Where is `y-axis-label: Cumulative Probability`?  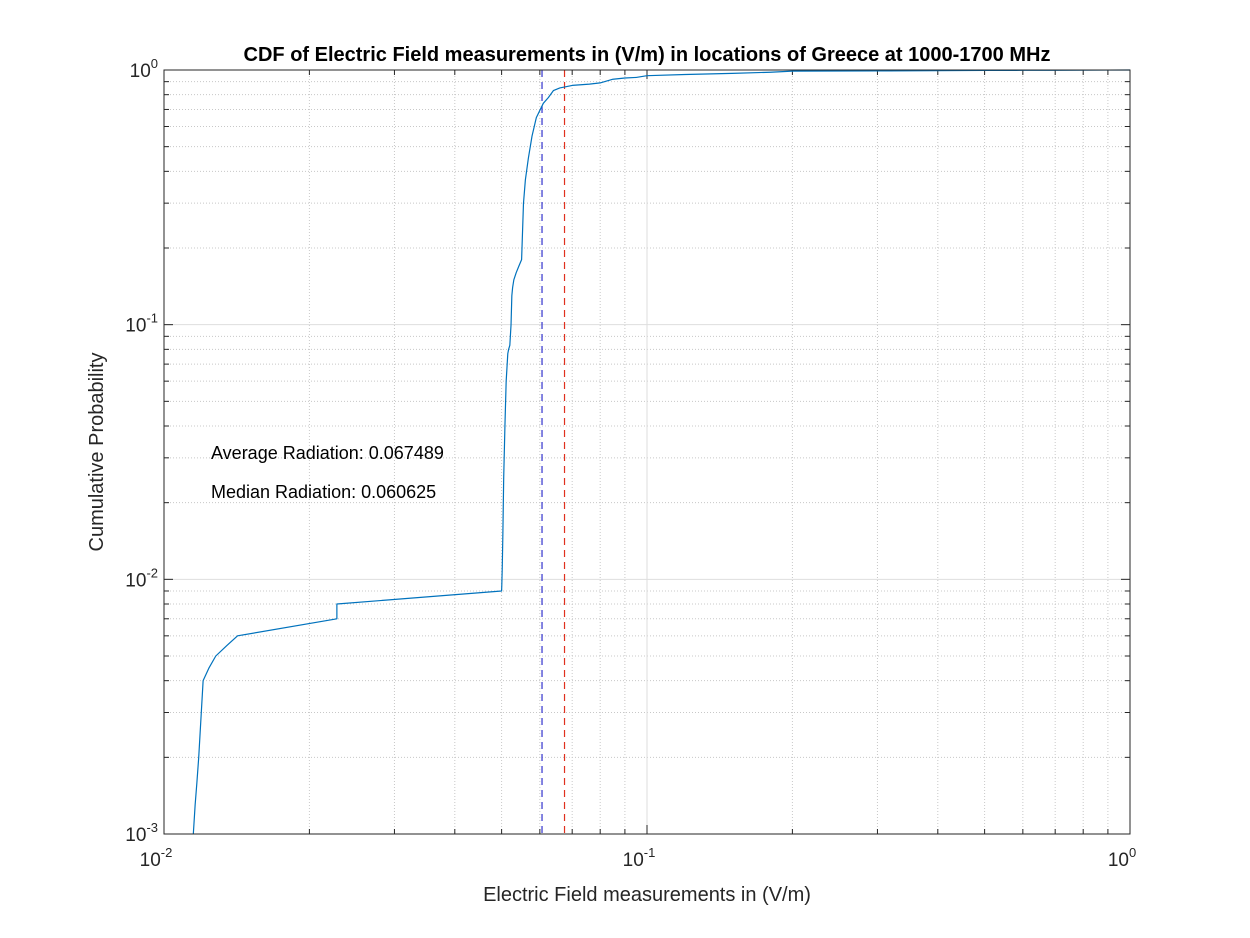 y-axis-label: Cumulative Probability is located at coordinates (97, 452).